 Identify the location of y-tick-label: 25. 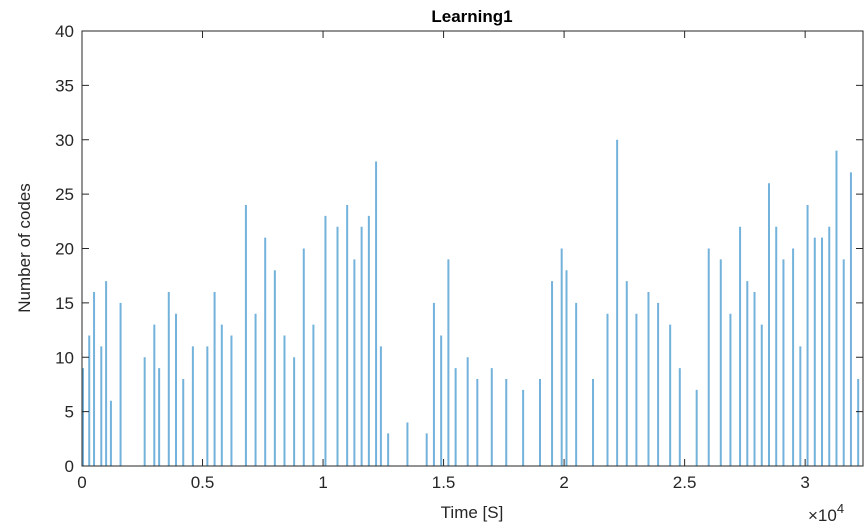
(64, 194).